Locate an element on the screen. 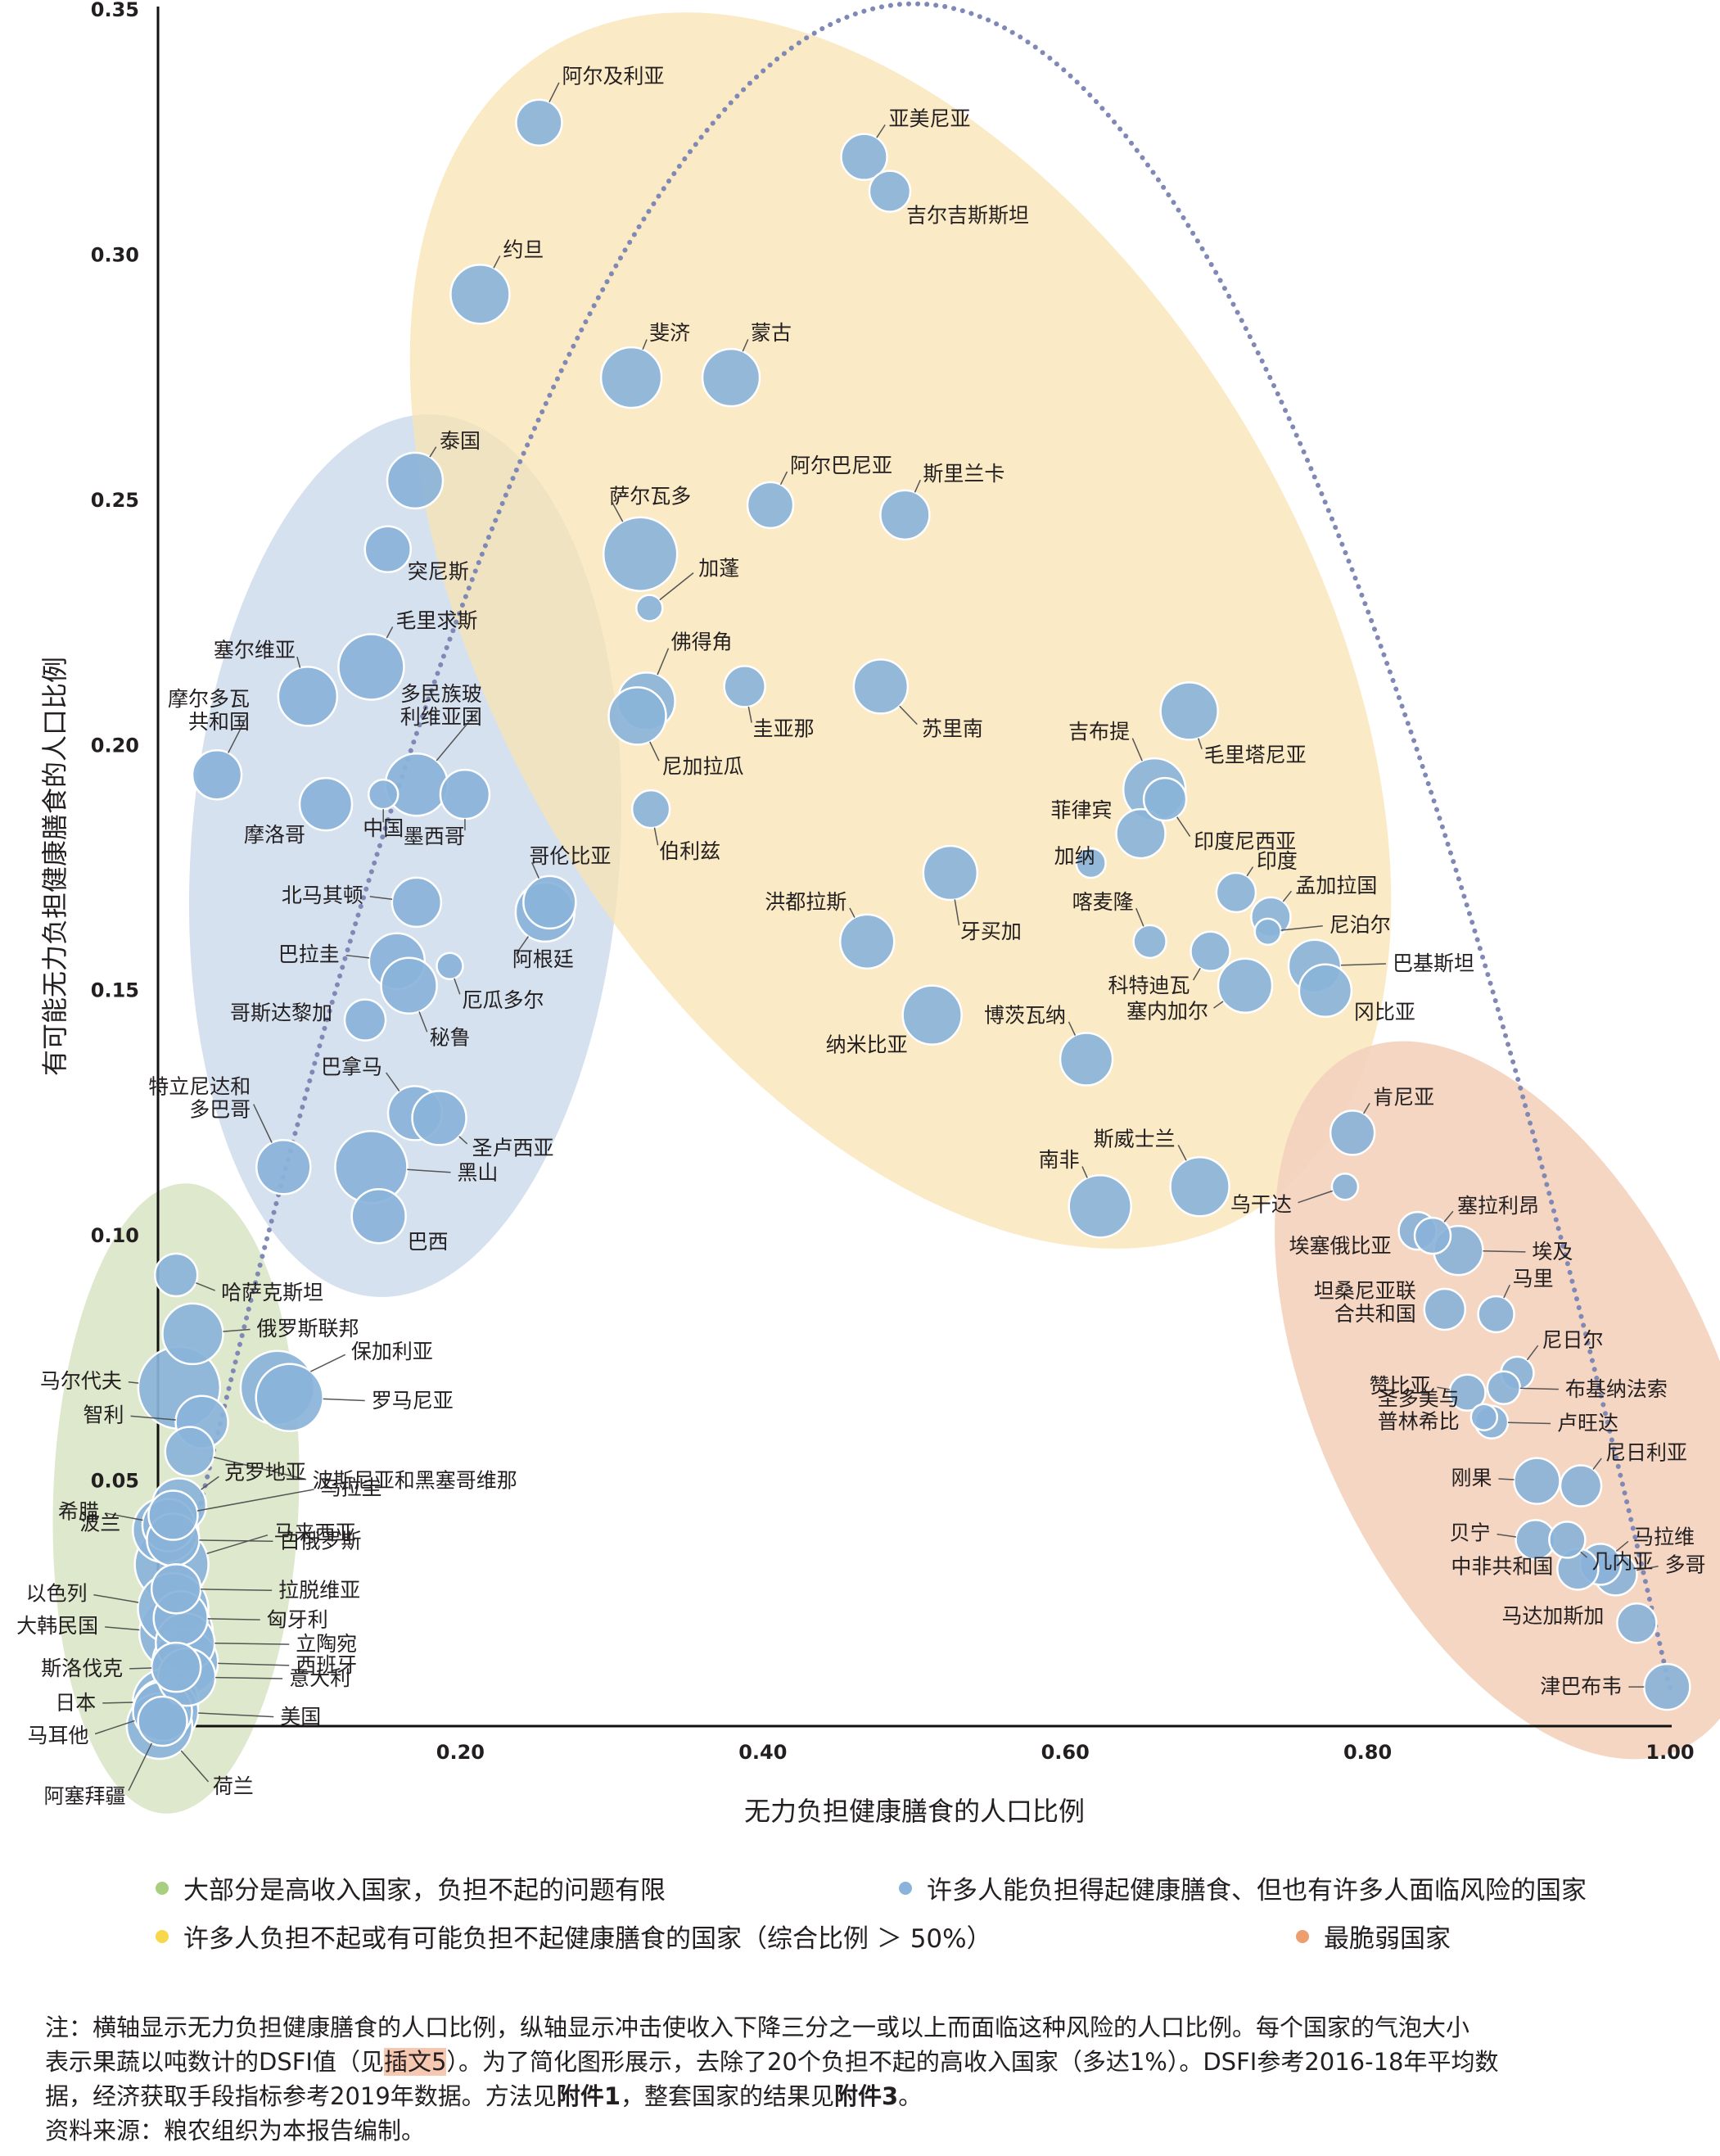  country-label: 巴西 is located at coordinates (428, 1242).